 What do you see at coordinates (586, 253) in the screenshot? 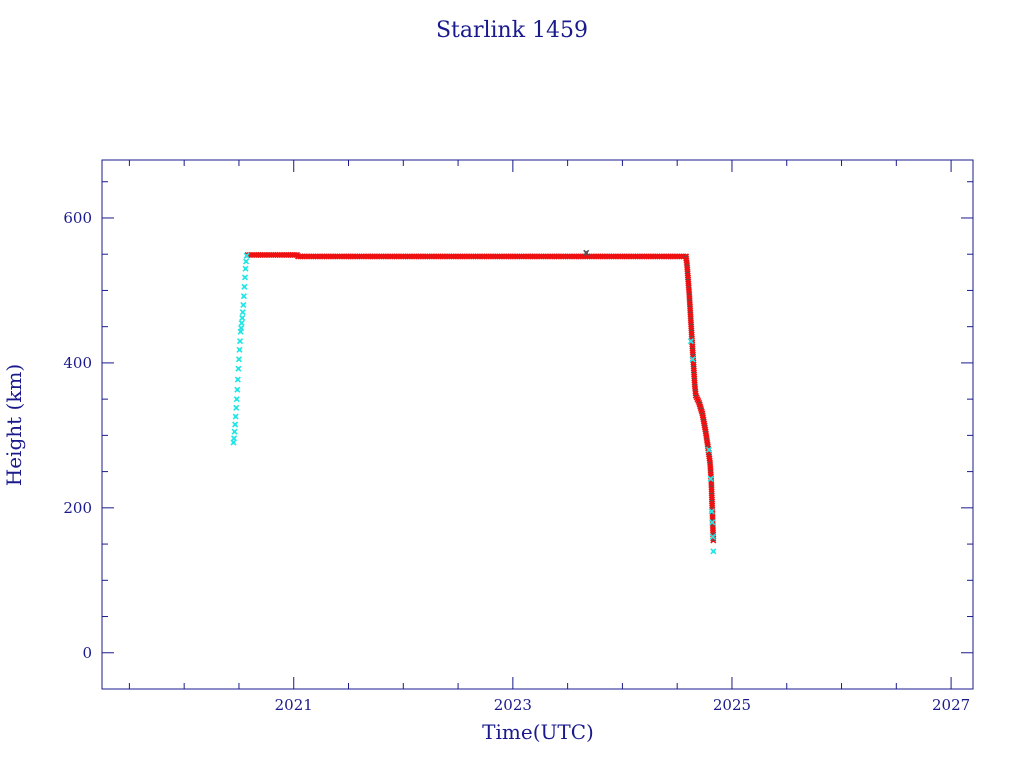
I see `red-data-point` at bounding box center [586, 253].